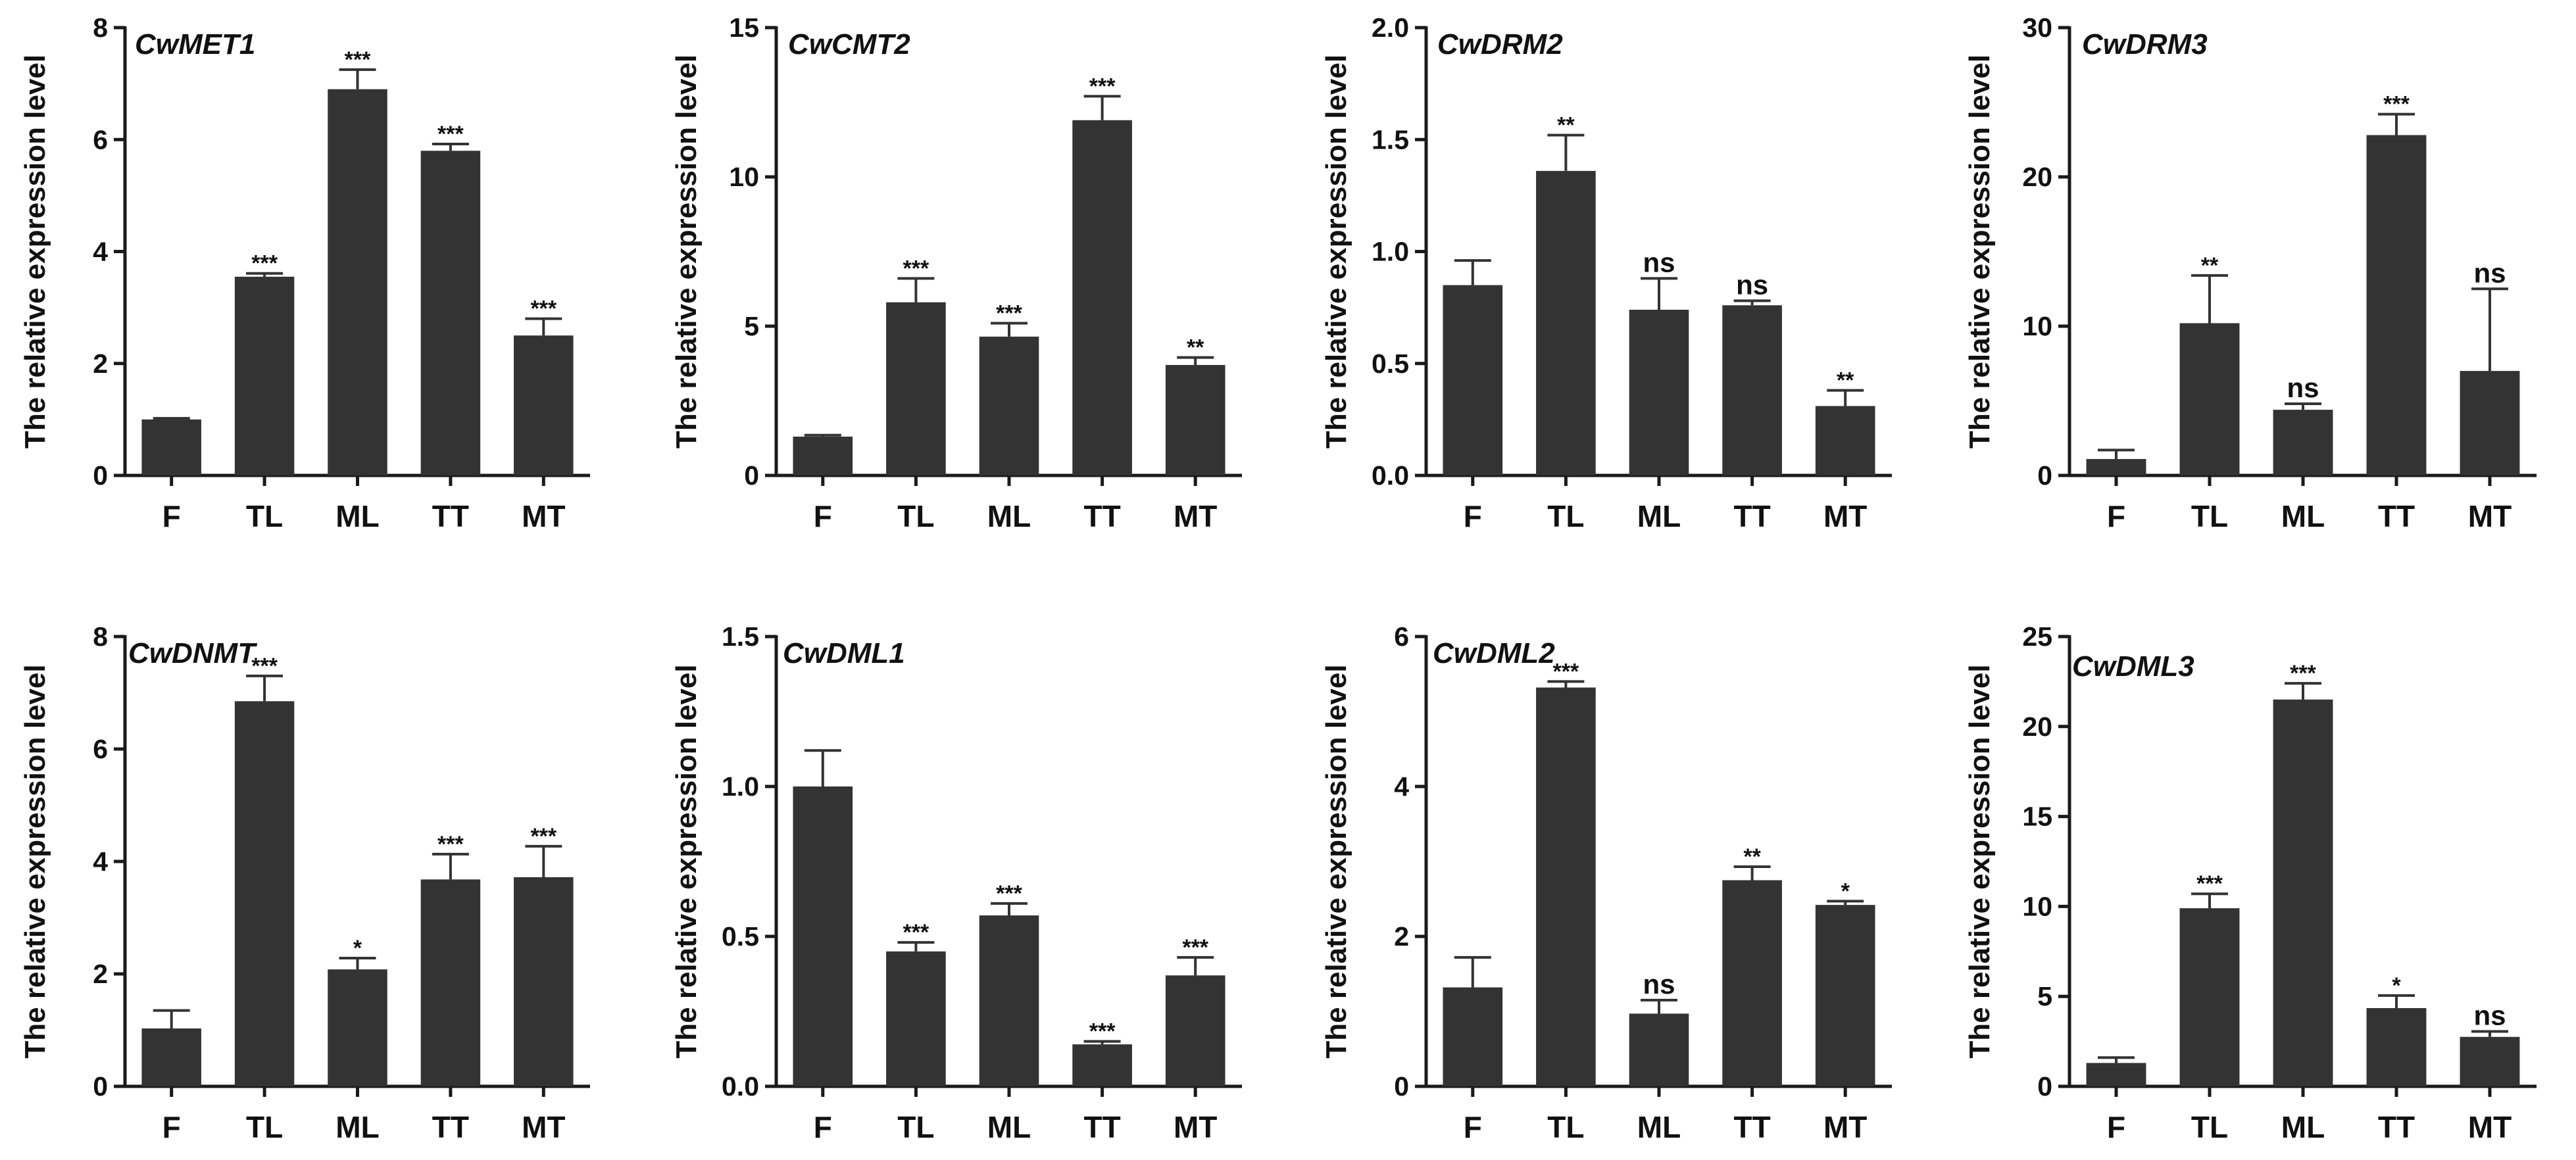 The width and height of the screenshot is (2576, 1160). I want to click on panel-title: CwDRM2, so click(1500, 44).